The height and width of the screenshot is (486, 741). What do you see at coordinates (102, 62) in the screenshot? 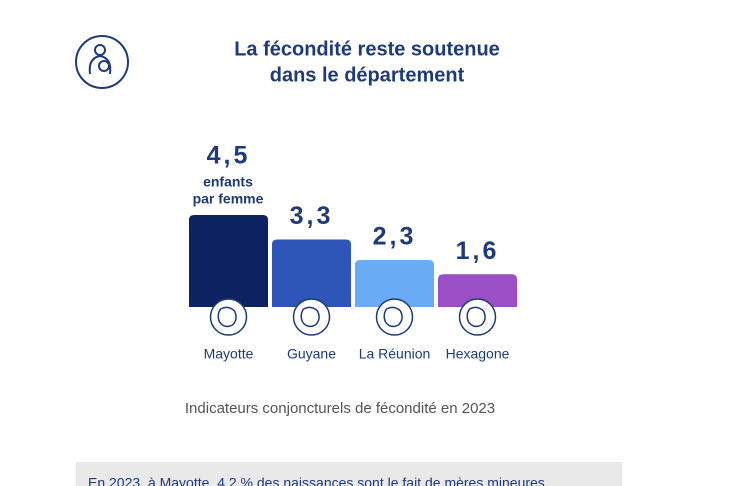
I see `mother-icon` at bounding box center [102, 62].